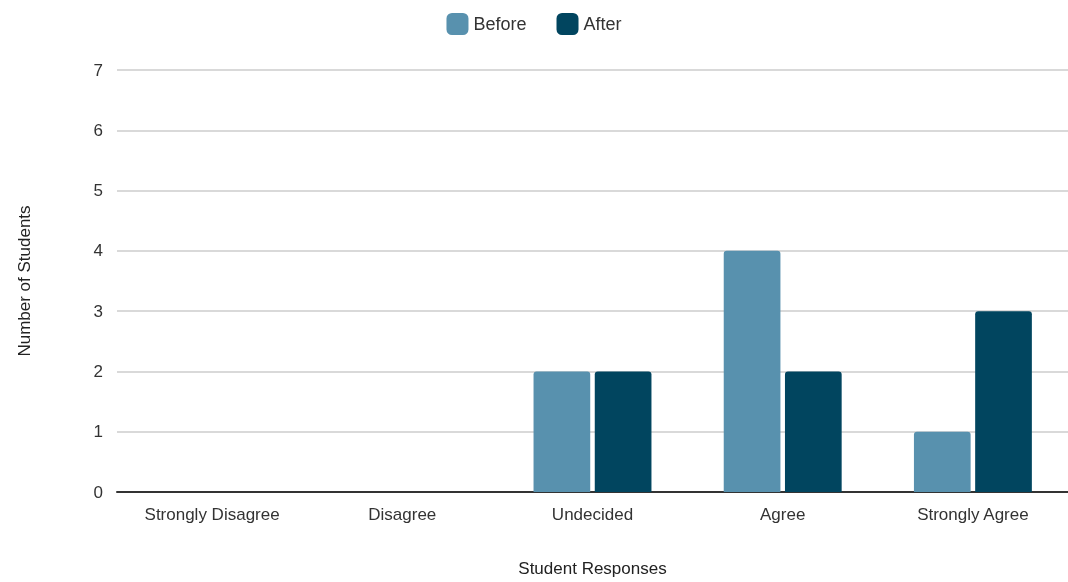 This screenshot has height=582, width=1068. I want to click on y-tick-label: 3, so click(98, 311).